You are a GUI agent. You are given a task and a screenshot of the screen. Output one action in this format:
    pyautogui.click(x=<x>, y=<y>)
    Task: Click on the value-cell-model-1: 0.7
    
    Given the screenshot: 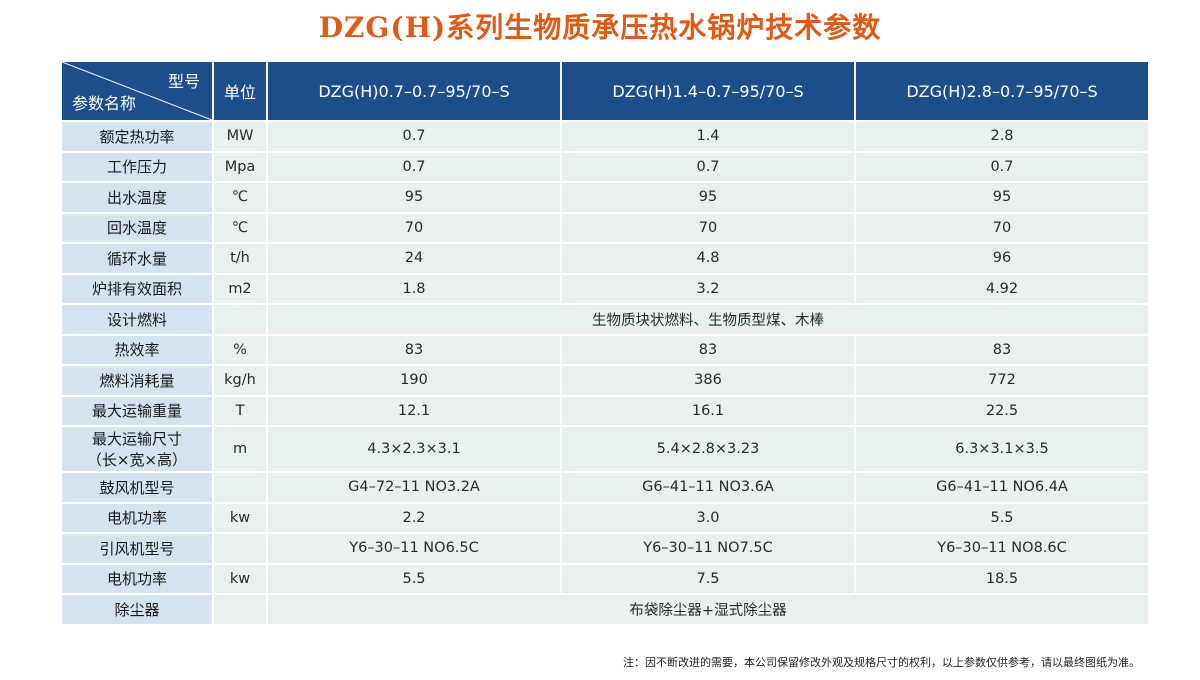 What is the action you would take?
    pyautogui.click(x=414, y=136)
    